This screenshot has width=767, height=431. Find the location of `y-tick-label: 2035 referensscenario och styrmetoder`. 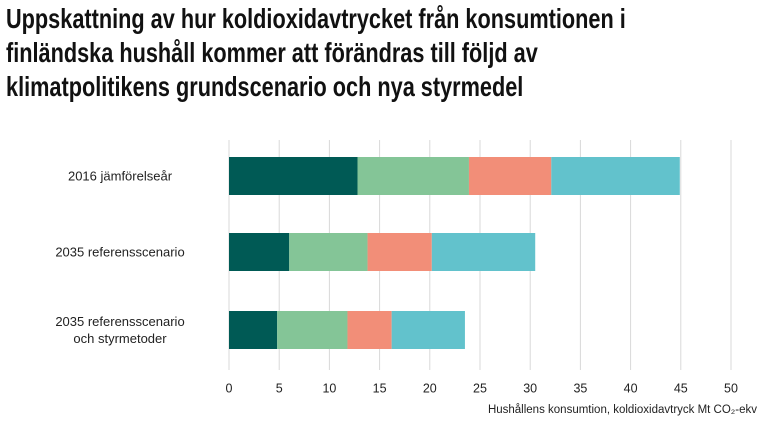

y-tick-label: 2035 referensscenario och styrmetoder is located at coordinates (120, 330).